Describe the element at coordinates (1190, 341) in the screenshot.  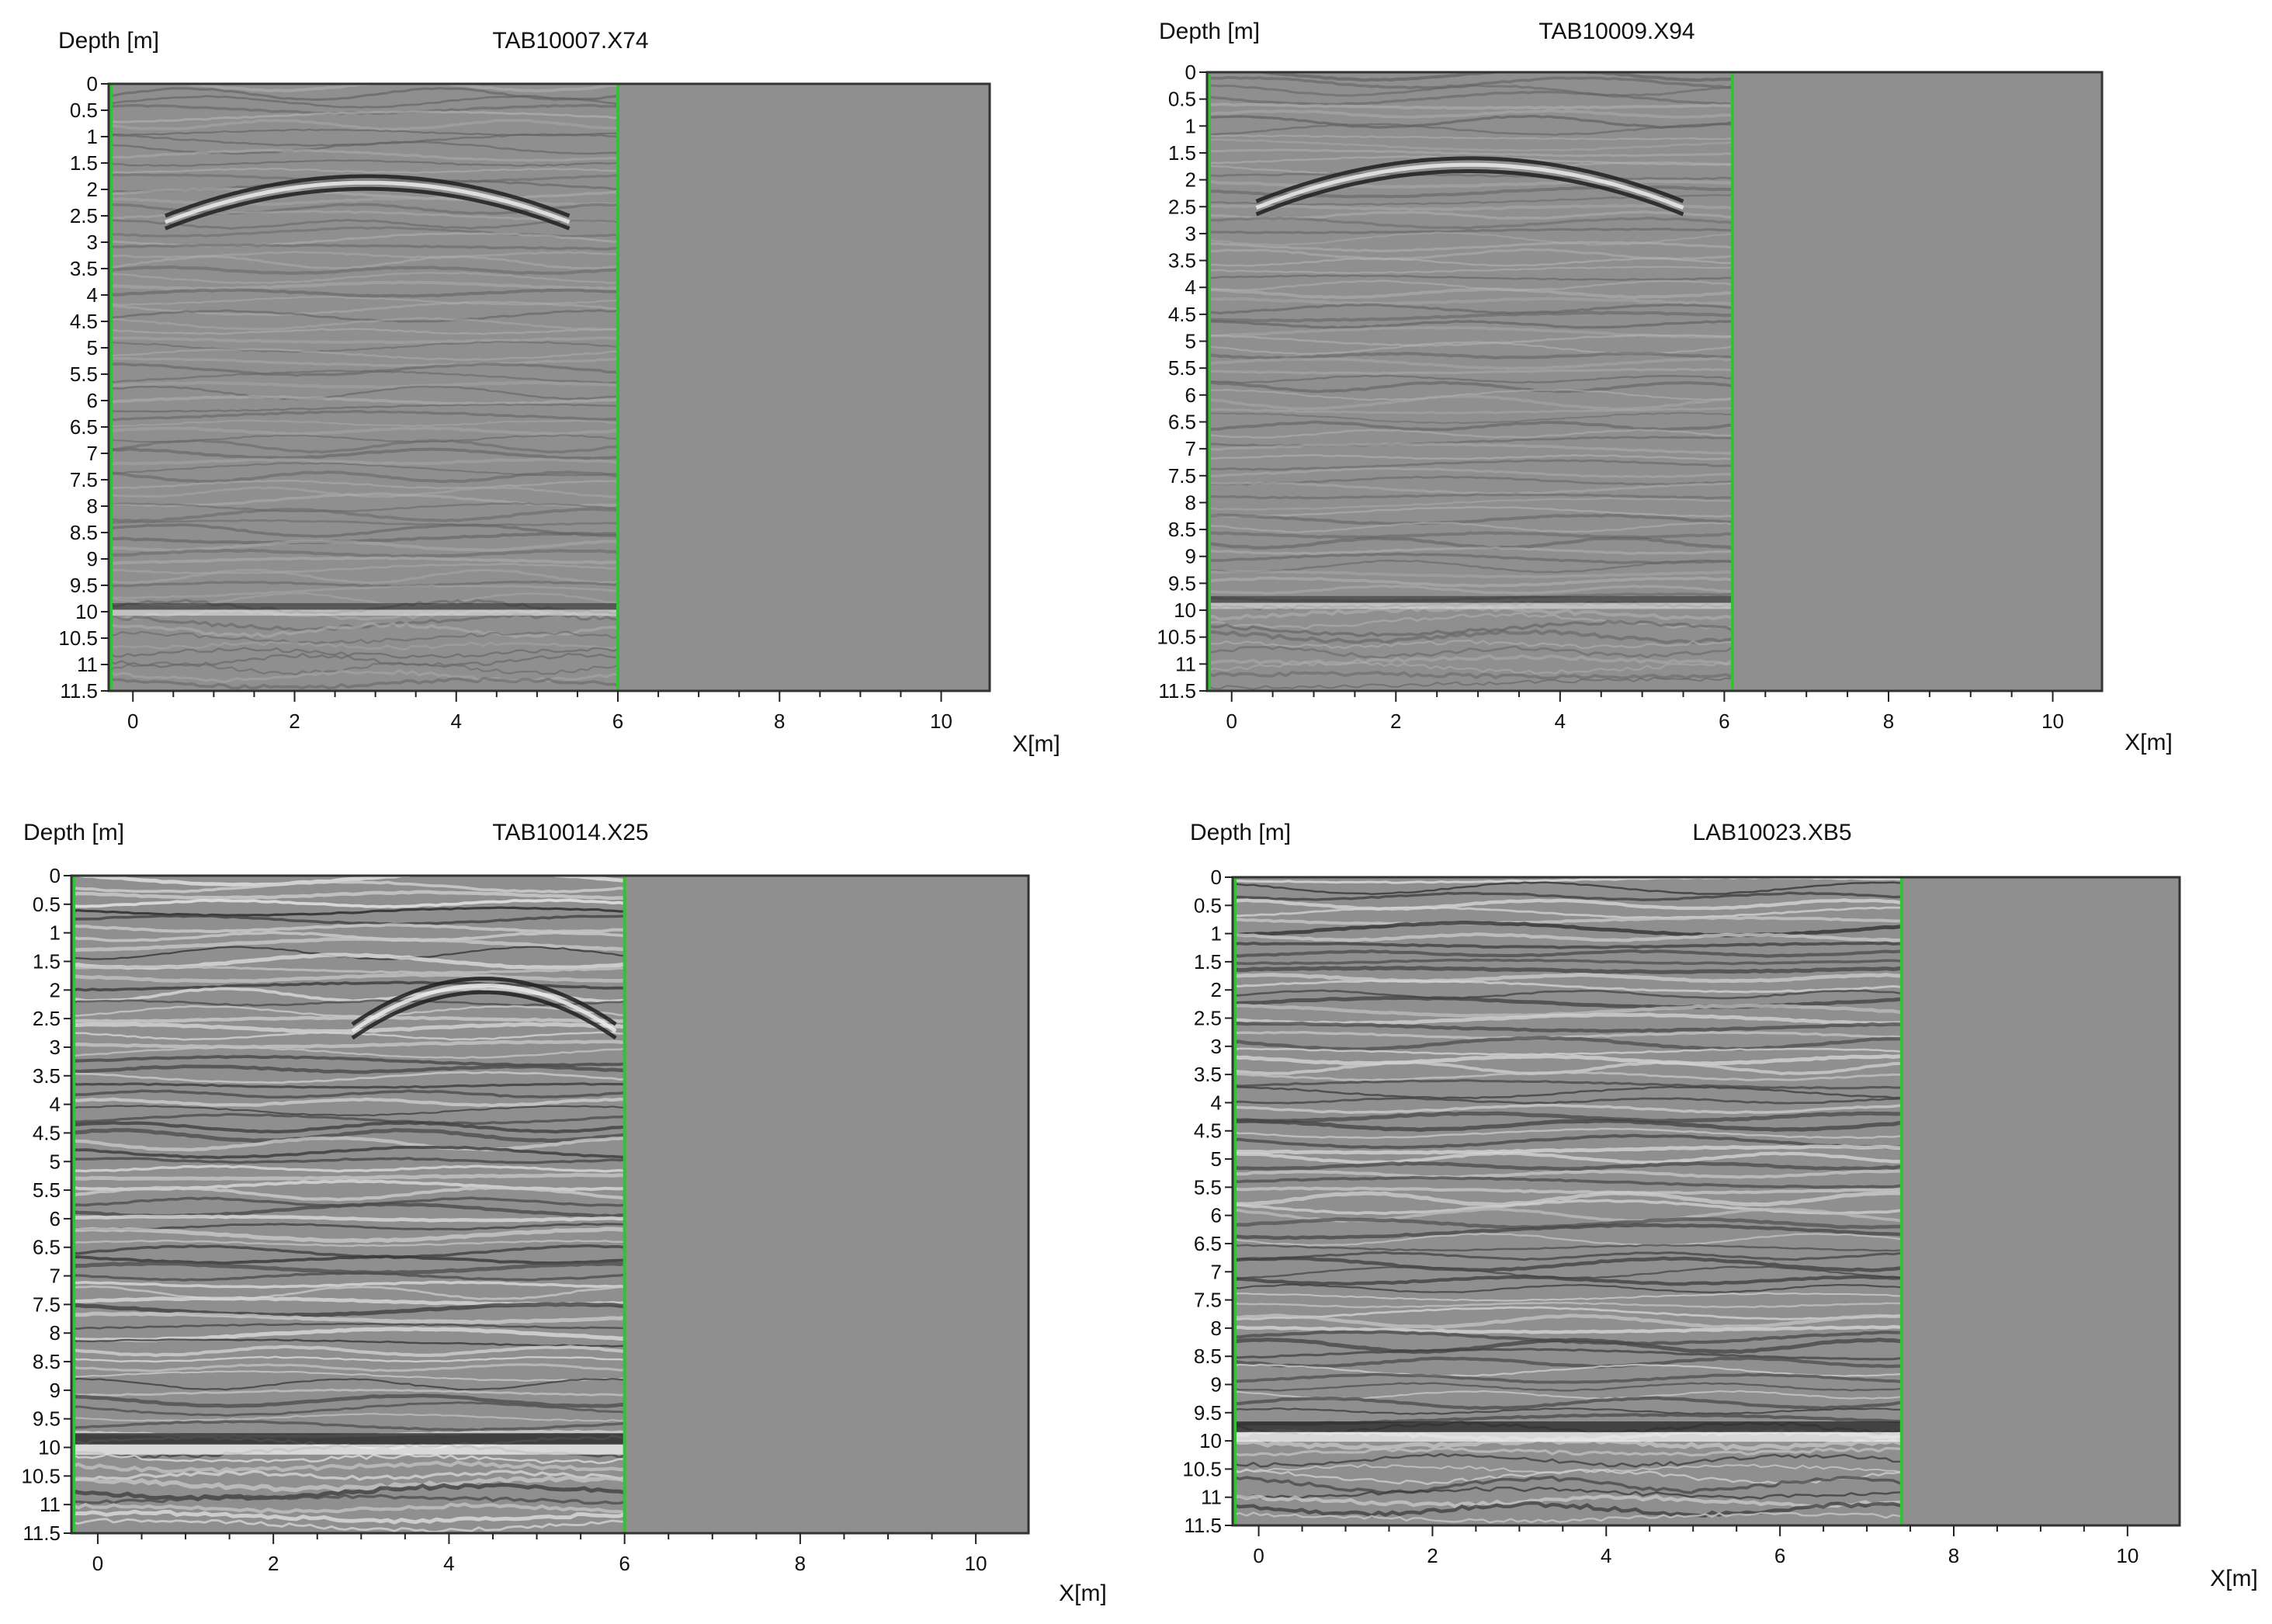
I see `y-tick-label: 5` at that location.